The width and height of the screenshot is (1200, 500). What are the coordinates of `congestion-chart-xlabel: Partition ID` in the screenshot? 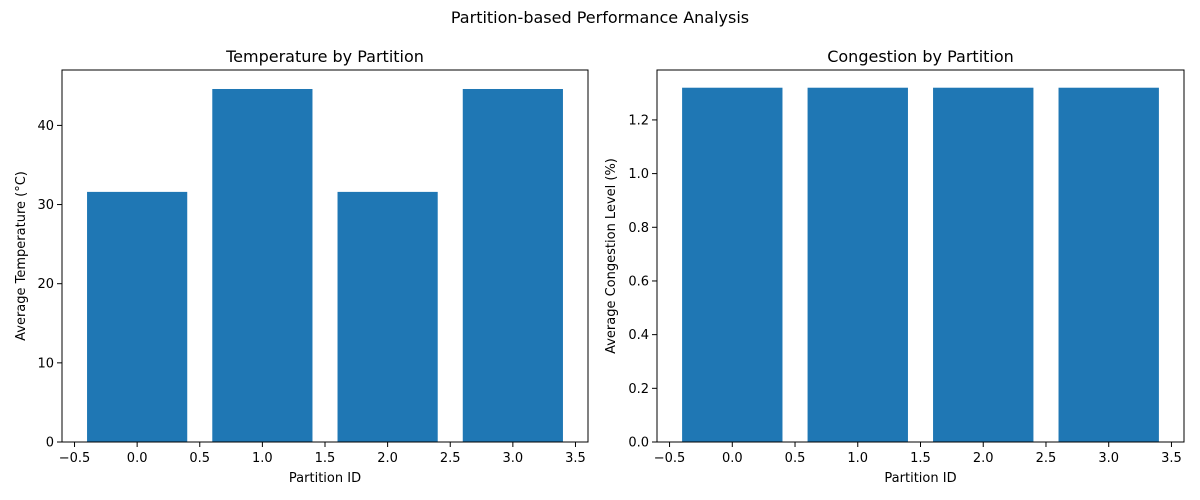 It's located at (920, 478).